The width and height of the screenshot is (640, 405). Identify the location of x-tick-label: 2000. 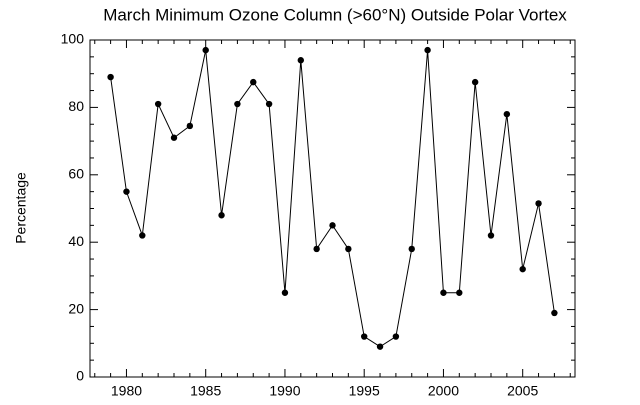
(443, 391).